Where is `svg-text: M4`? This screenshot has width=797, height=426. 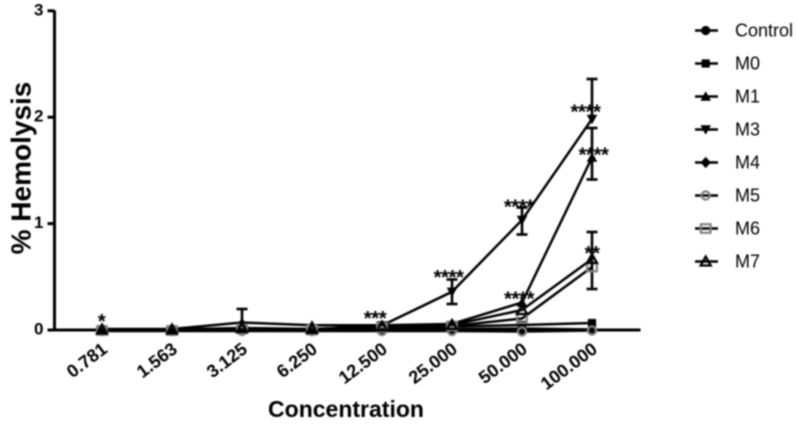
svg-text: M4 is located at coordinates (747, 163).